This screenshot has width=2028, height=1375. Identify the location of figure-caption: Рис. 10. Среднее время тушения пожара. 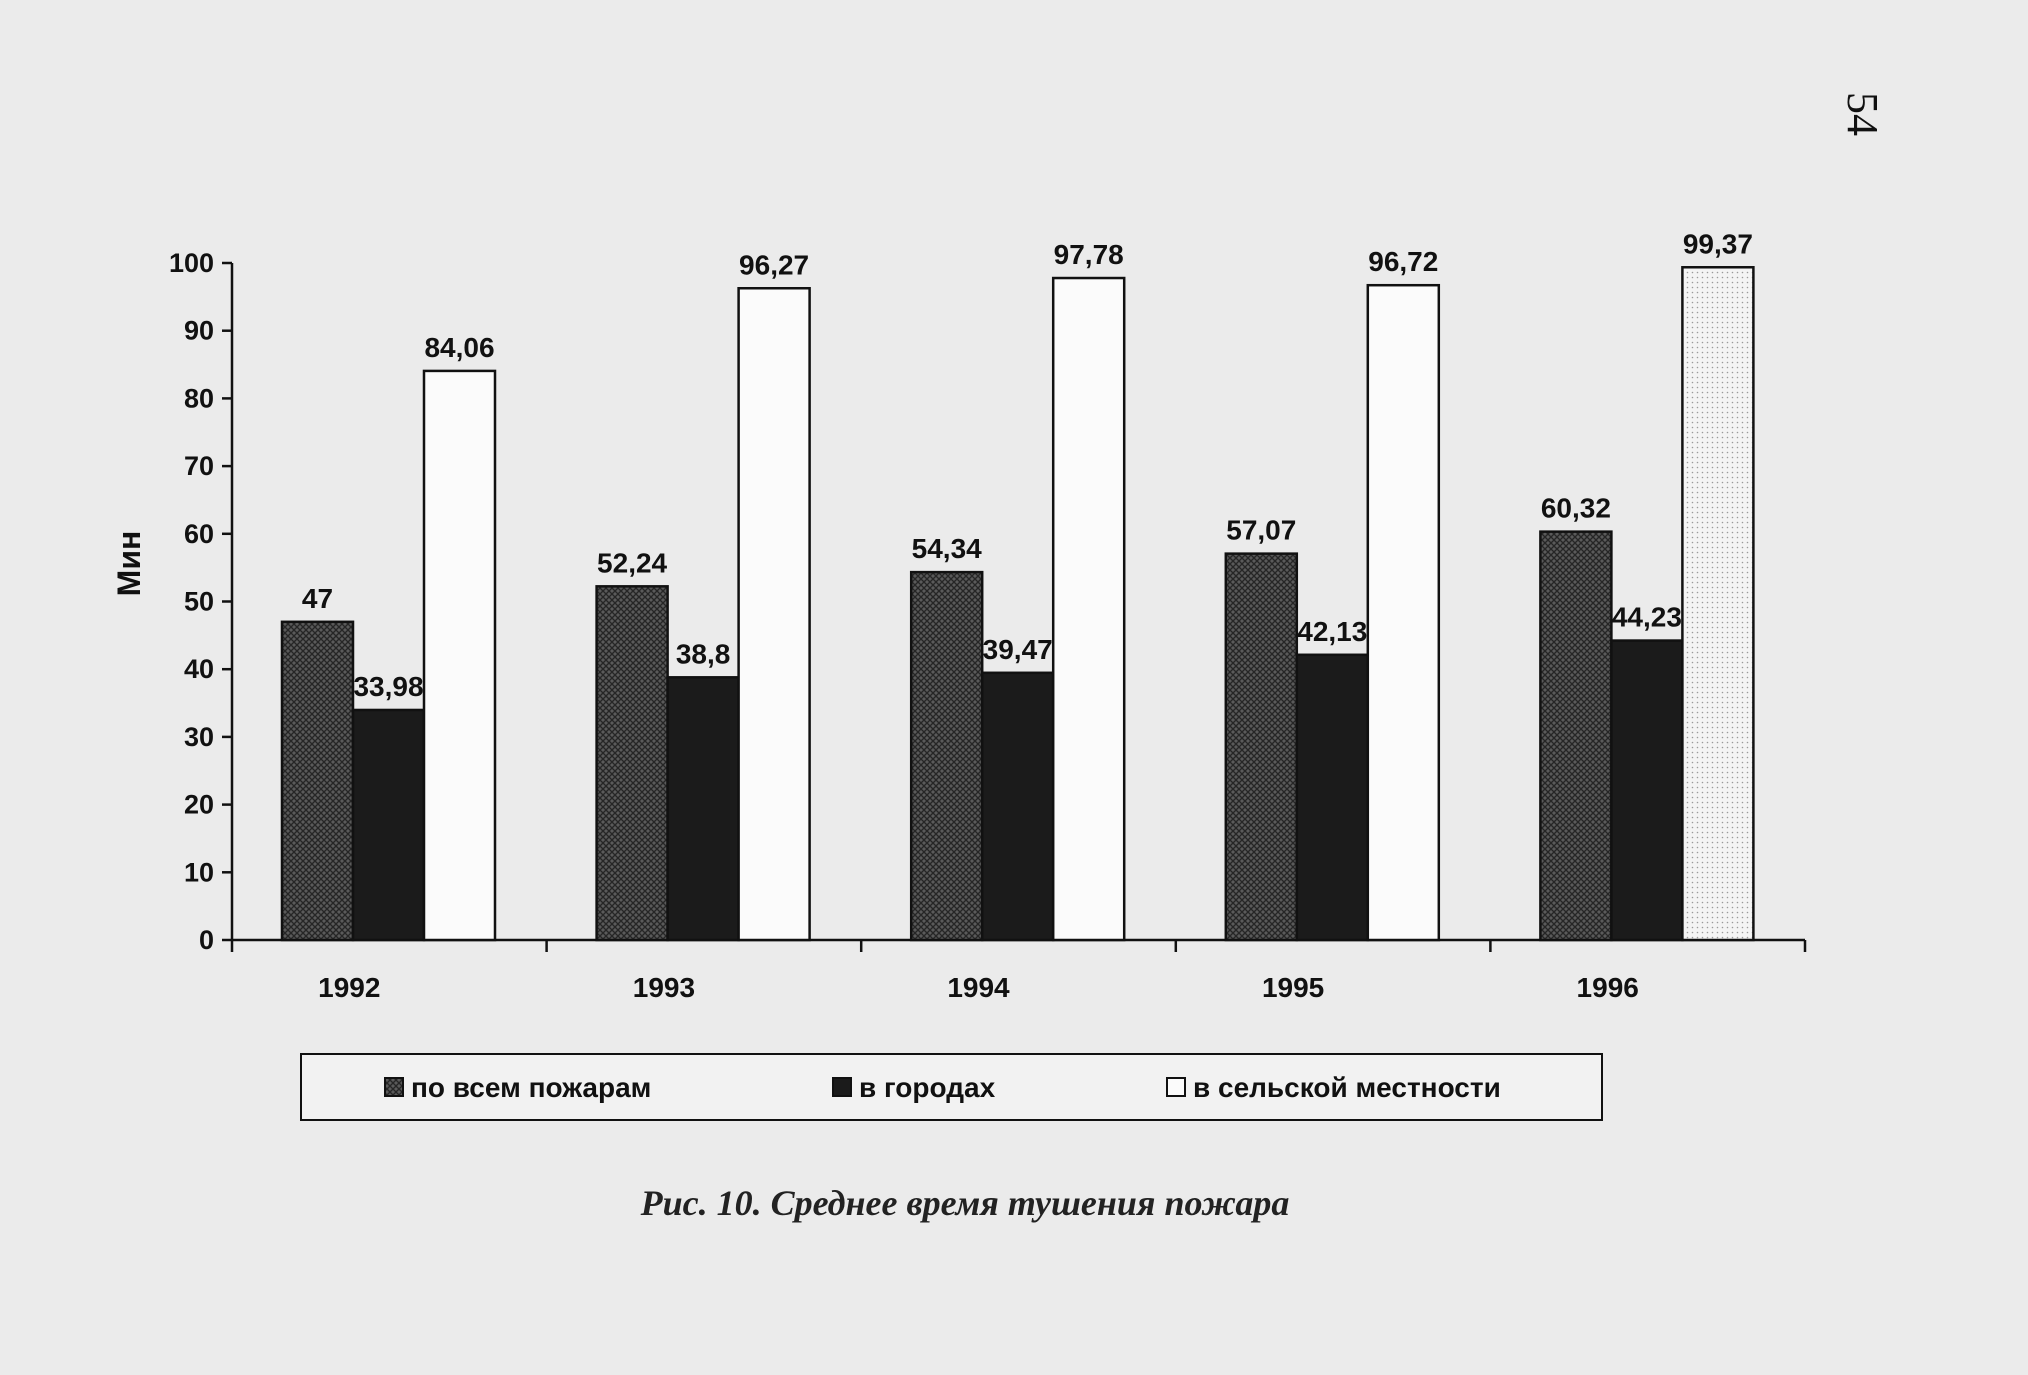
(965, 1203).